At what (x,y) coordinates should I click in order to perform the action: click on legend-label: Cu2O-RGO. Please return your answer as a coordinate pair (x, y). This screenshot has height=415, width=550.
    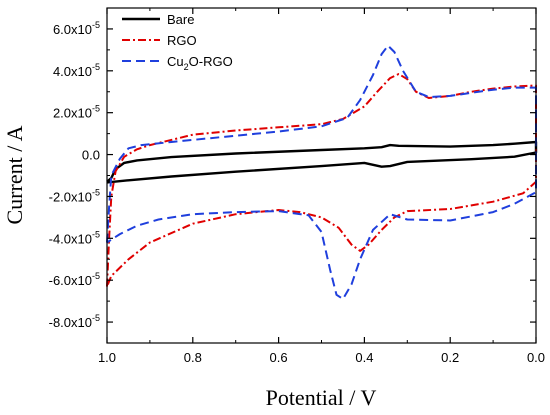
    Looking at the image, I should click on (200, 63).